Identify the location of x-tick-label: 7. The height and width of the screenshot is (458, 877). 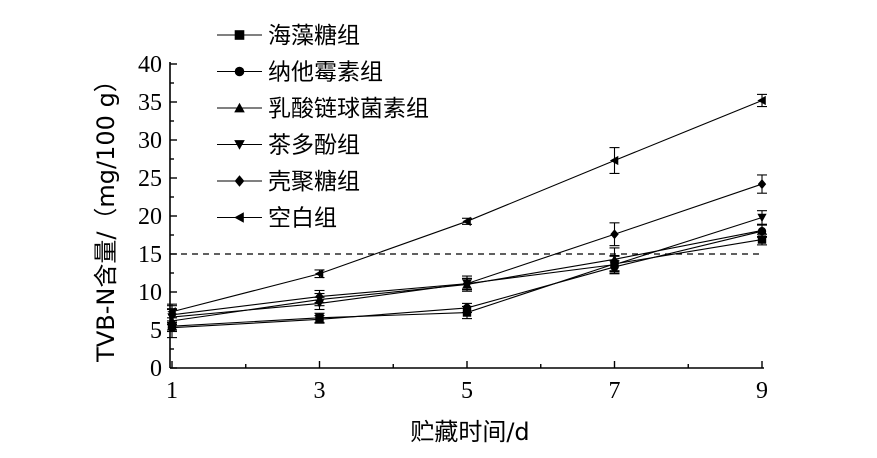
(615, 391).